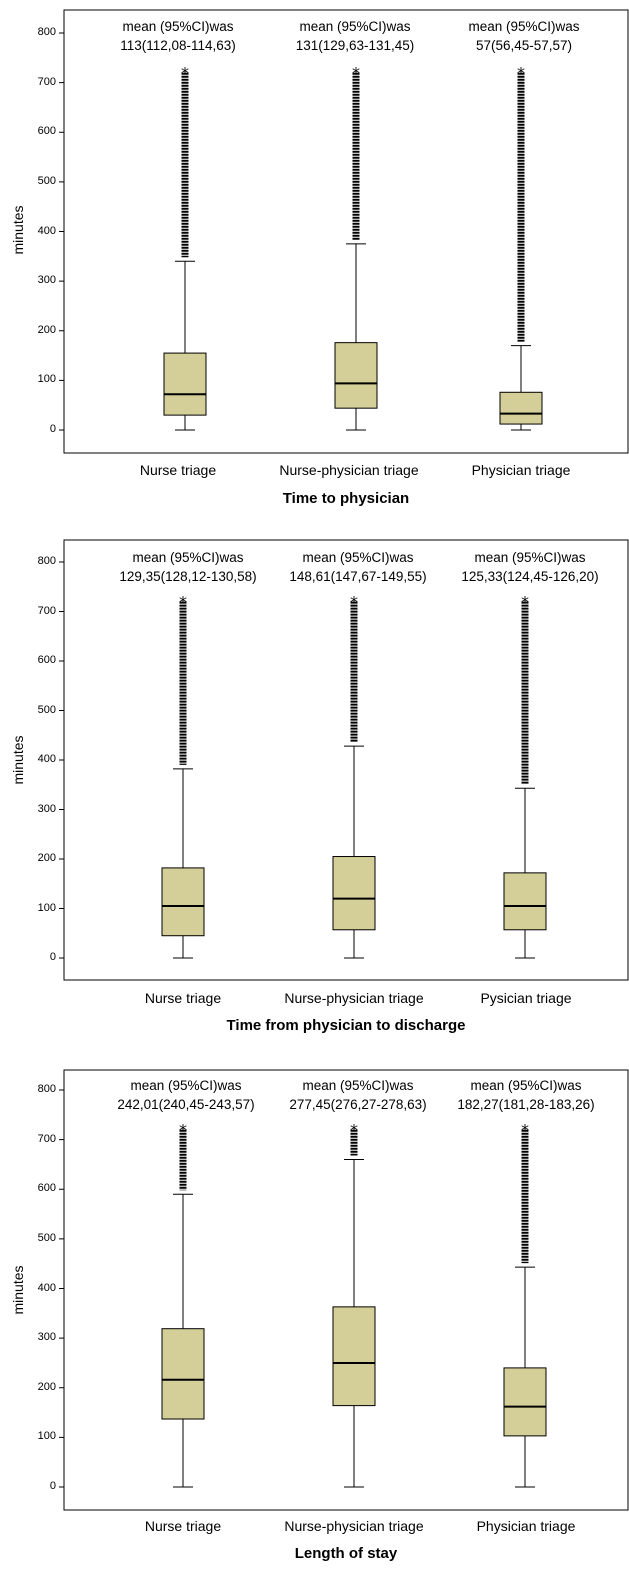 This screenshot has width=629, height=1575. Describe the element at coordinates (346, 1025) in the screenshot. I see `x-axis-title: Time from physician to discharge` at that location.